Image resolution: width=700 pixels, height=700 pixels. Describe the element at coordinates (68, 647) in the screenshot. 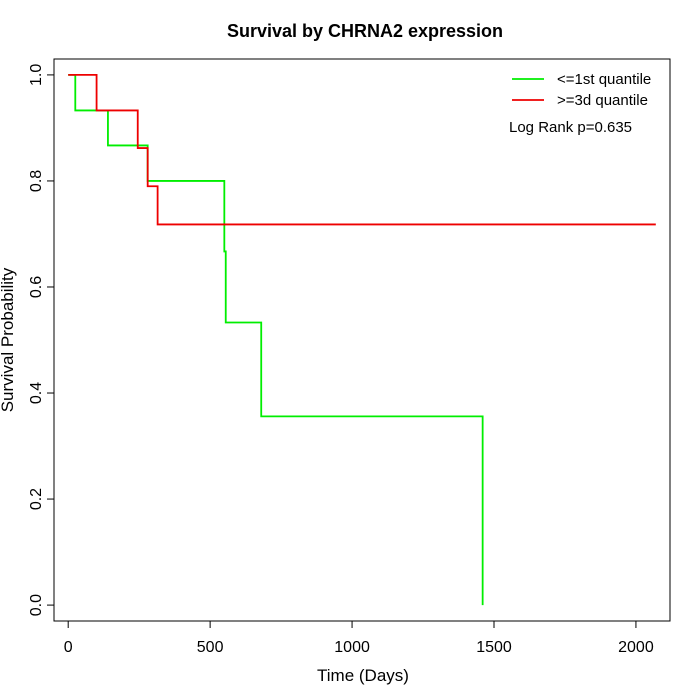

I see `x-tick-label: 0` at that location.